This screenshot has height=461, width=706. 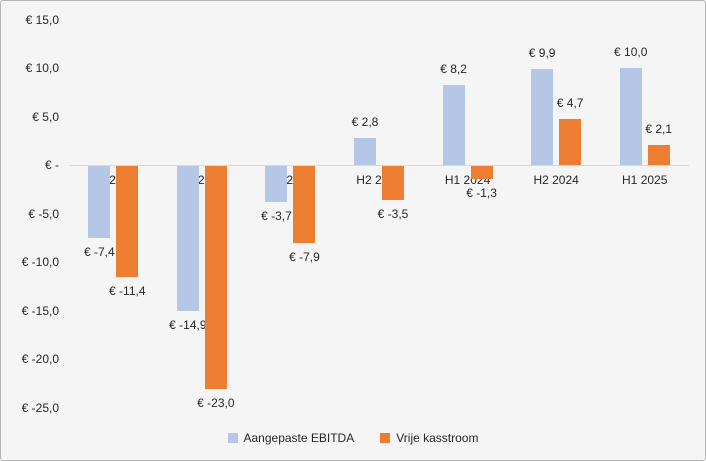 What do you see at coordinates (202, 180) in the screenshot?
I see `x-axis-category-label: H2 2022` at bounding box center [202, 180].